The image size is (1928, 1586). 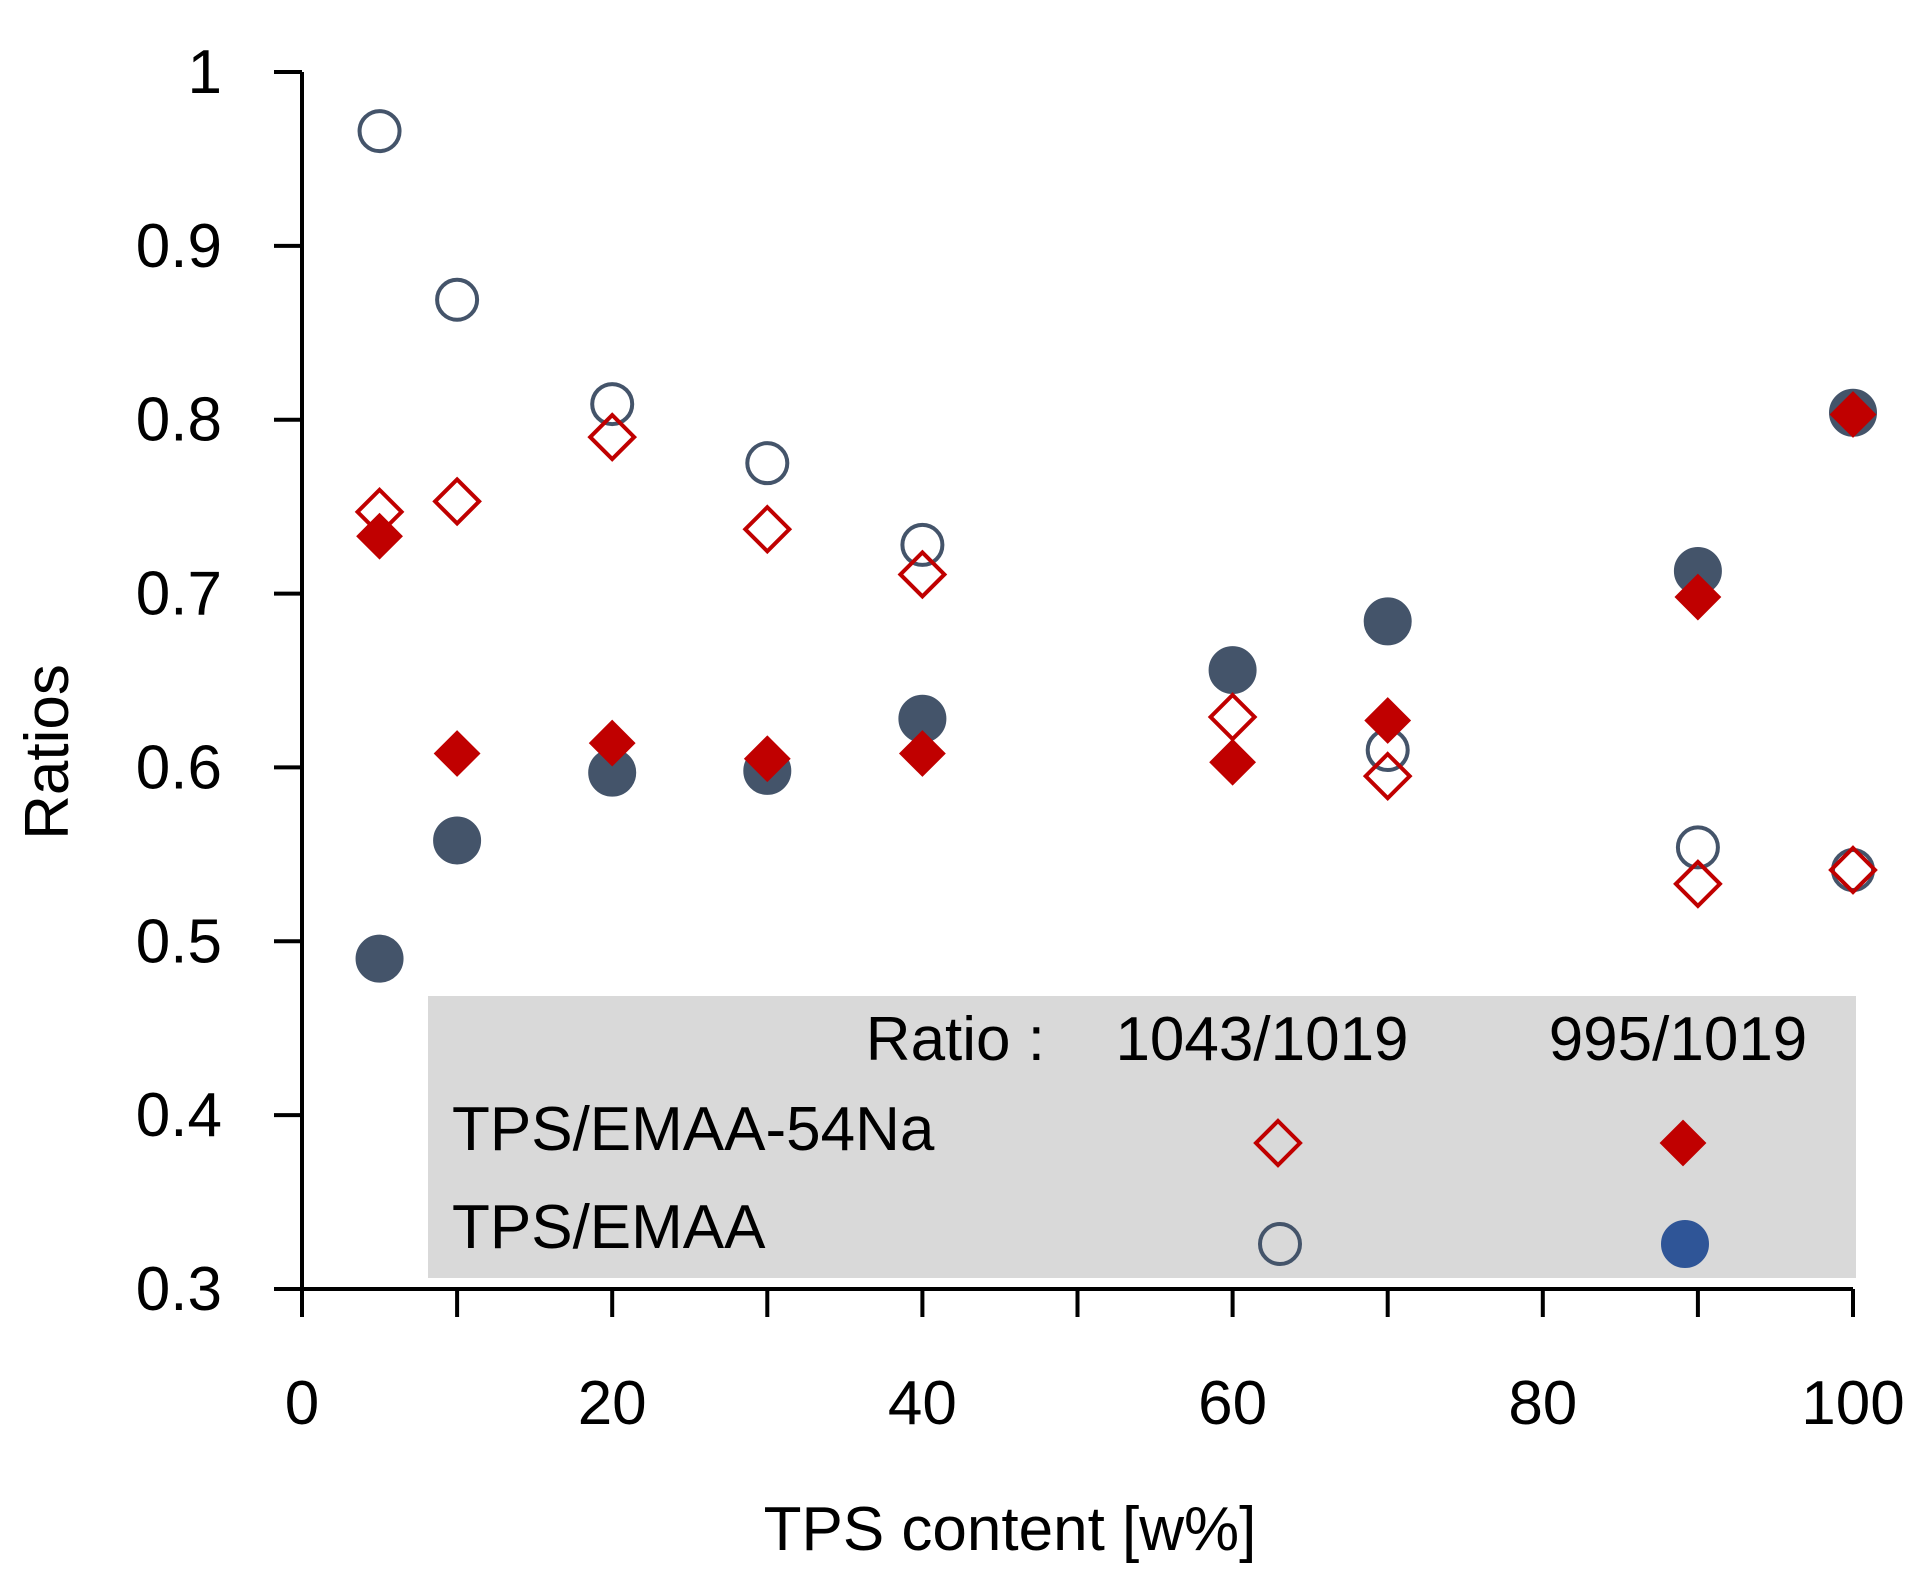 I want to click on legend-background, so click(x=1142, y=1137).